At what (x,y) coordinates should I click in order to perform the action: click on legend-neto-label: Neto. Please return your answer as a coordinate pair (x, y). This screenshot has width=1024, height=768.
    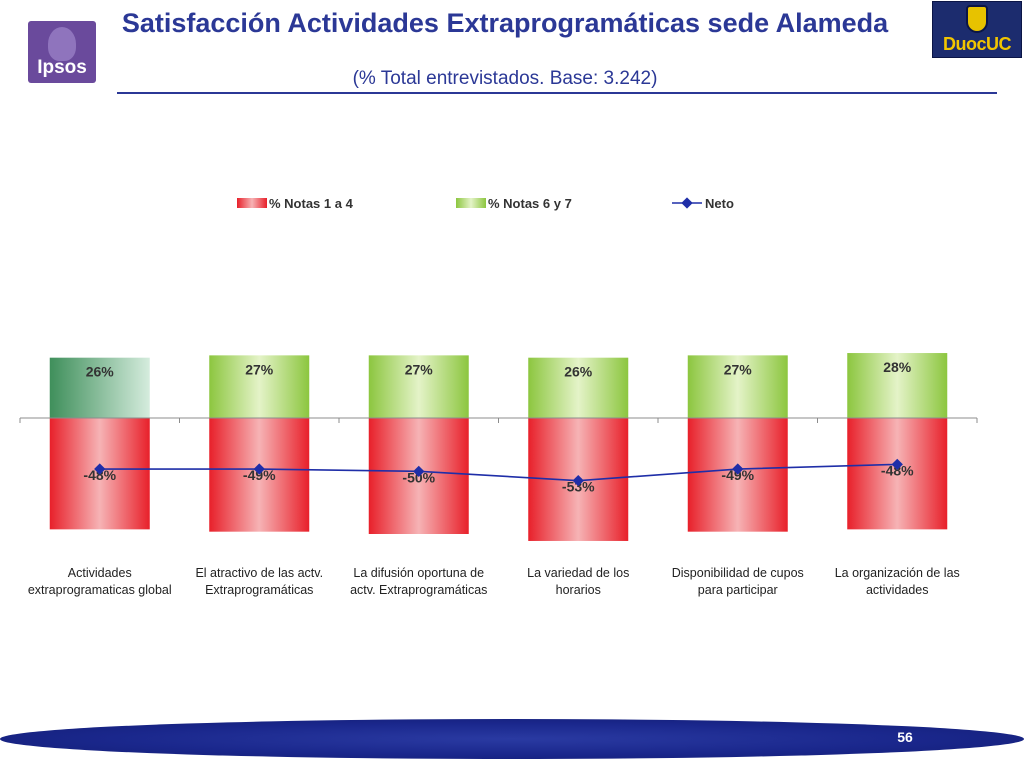
    Looking at the image, I should click on (719, 203).